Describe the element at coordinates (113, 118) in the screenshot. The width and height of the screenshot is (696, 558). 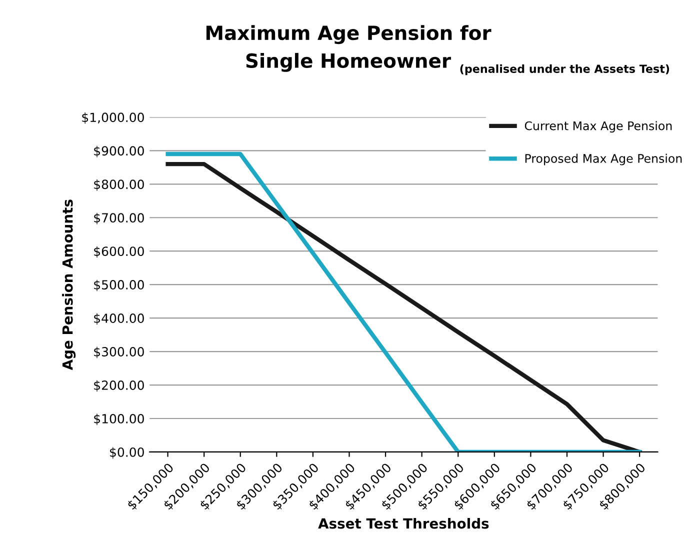
I see `y-tick-label: $1,000.00` at that location.